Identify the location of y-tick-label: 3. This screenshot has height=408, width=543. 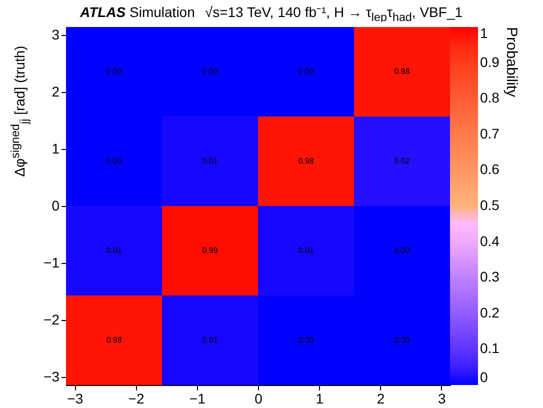
(56, 34).